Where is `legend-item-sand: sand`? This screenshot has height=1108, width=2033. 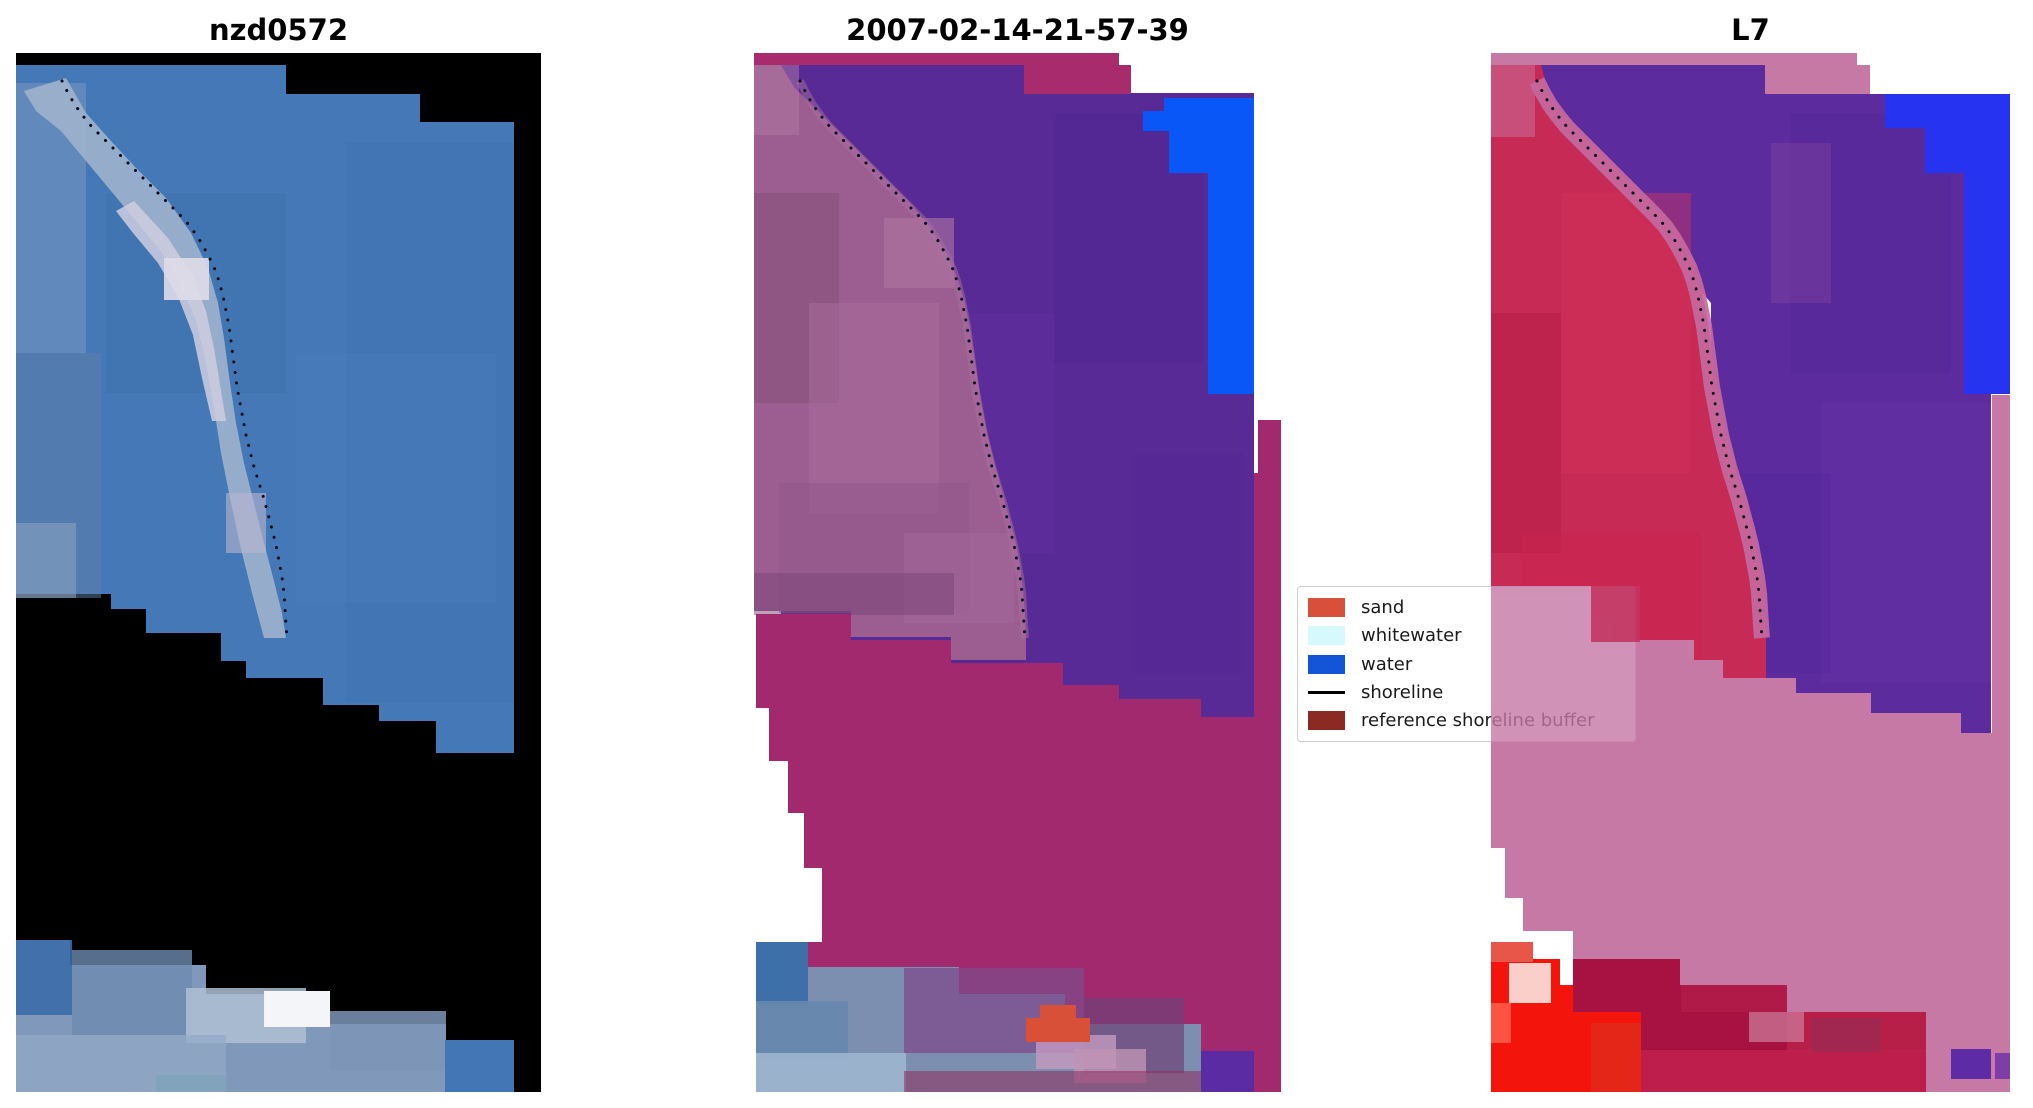
legend-item-sand: sand is located at coordinates (1466, 607).